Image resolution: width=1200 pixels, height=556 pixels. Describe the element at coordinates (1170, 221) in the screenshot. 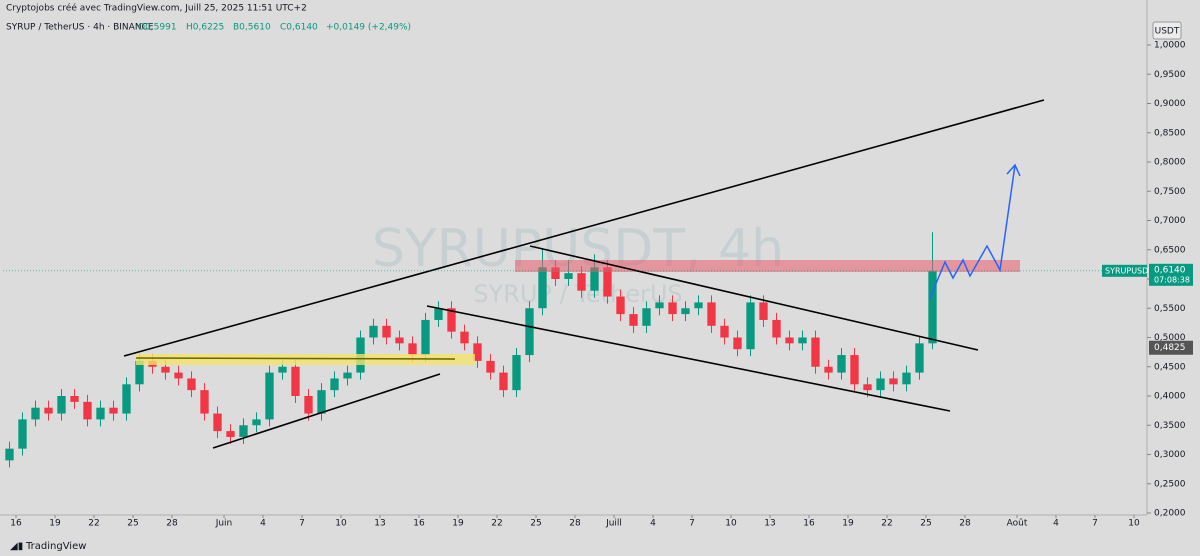

I see `y-tick-label: 0,7000` at that location.